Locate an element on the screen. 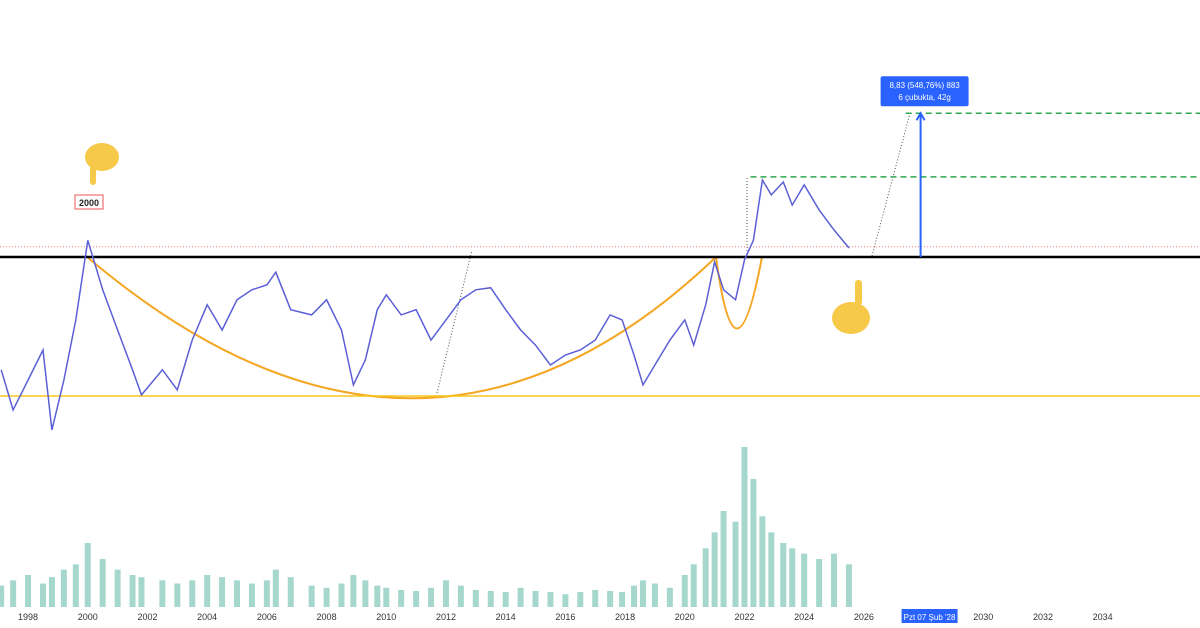 This screenshot has width=1200, height=628. x-tick-label: 2034 is located at coordinates (1103, 617).